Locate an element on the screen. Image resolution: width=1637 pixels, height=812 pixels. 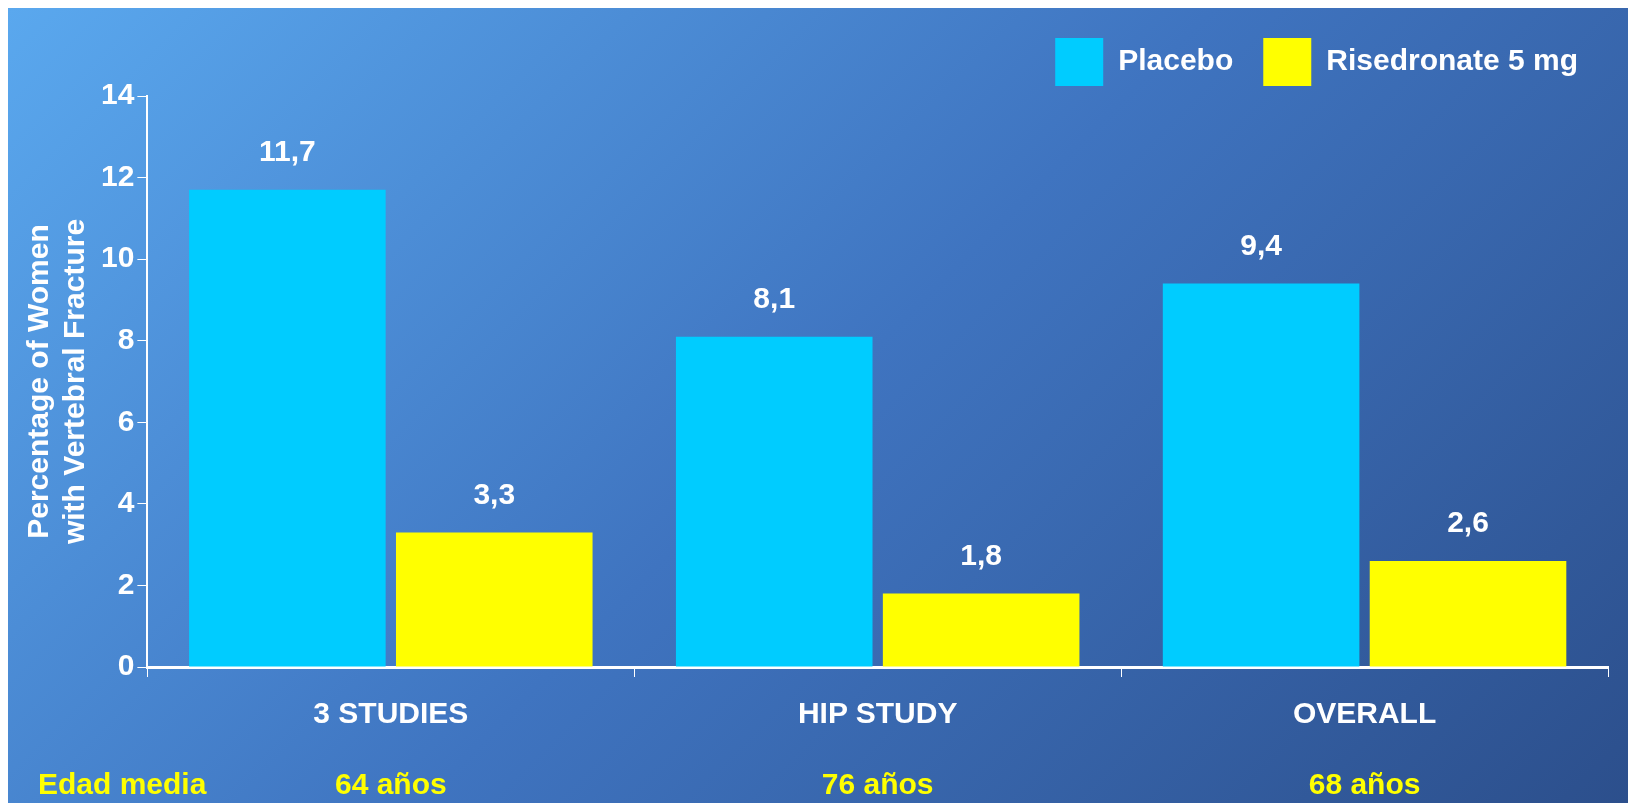
text: 68 años is located at coordinates (1364, 784).